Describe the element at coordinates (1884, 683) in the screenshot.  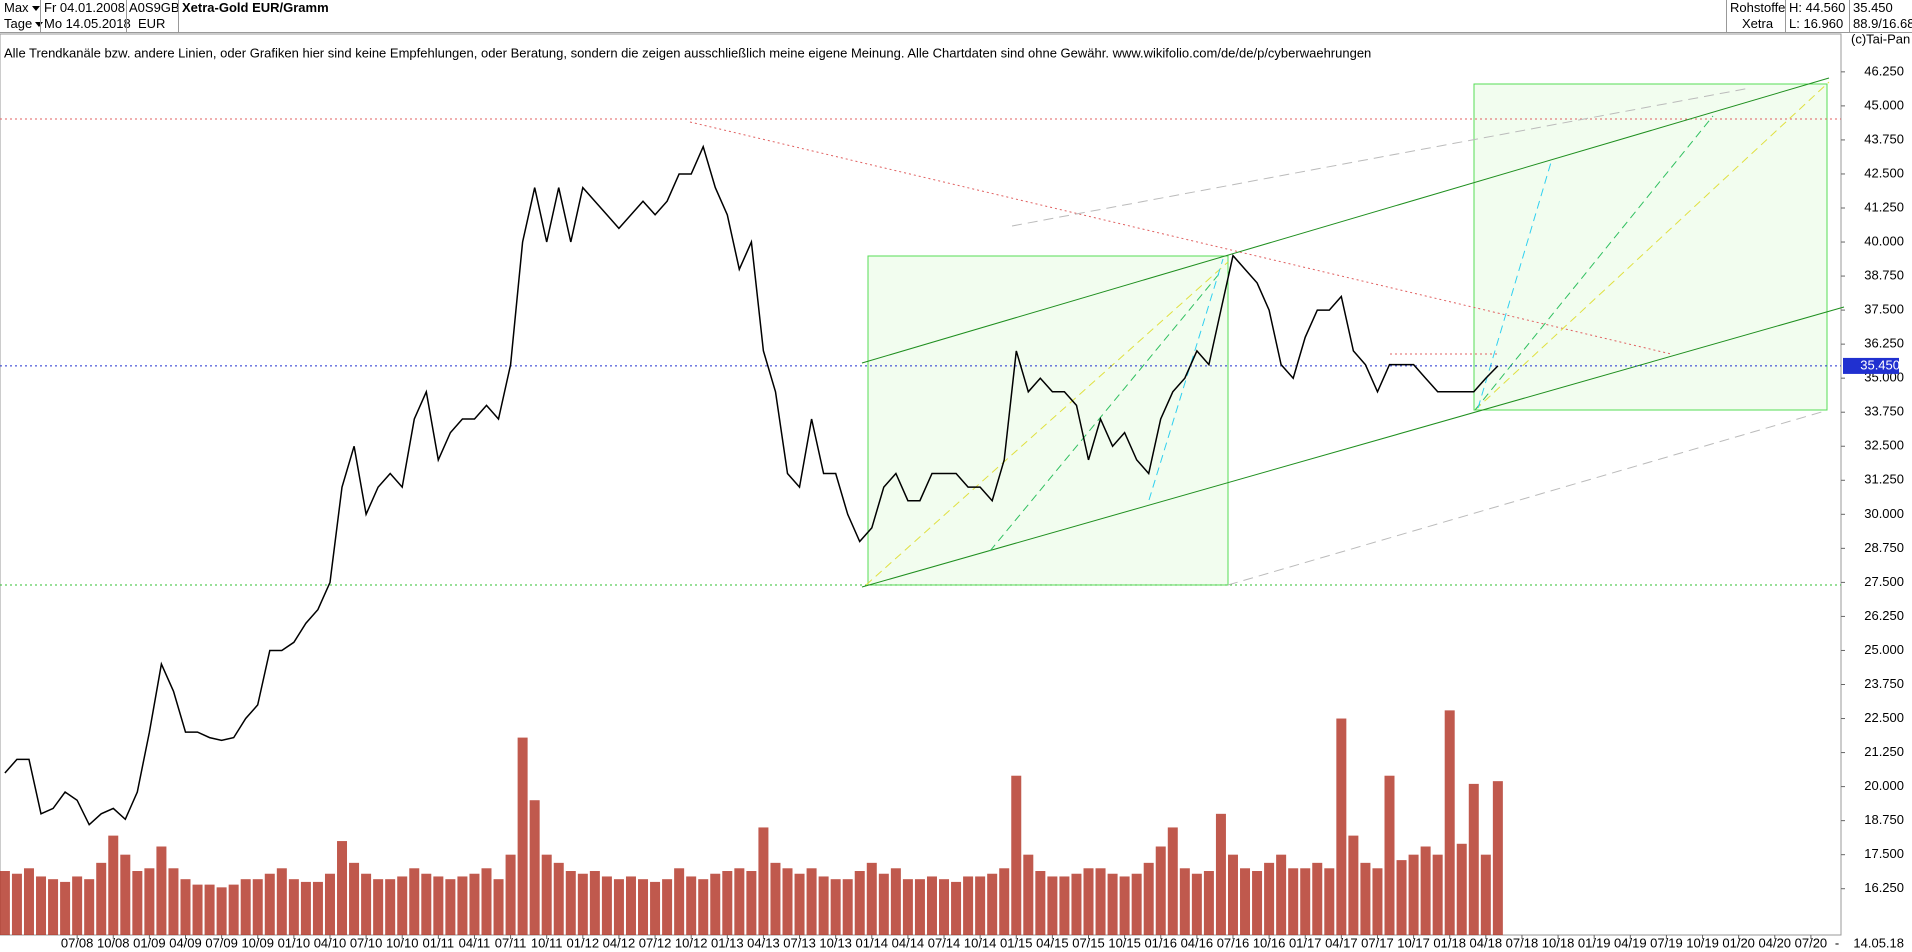
I see `y-tick-label: 23.750` at that location.